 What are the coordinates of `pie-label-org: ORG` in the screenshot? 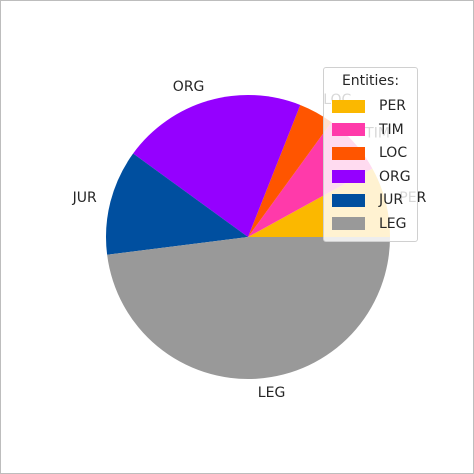 It's located at (189, 87).